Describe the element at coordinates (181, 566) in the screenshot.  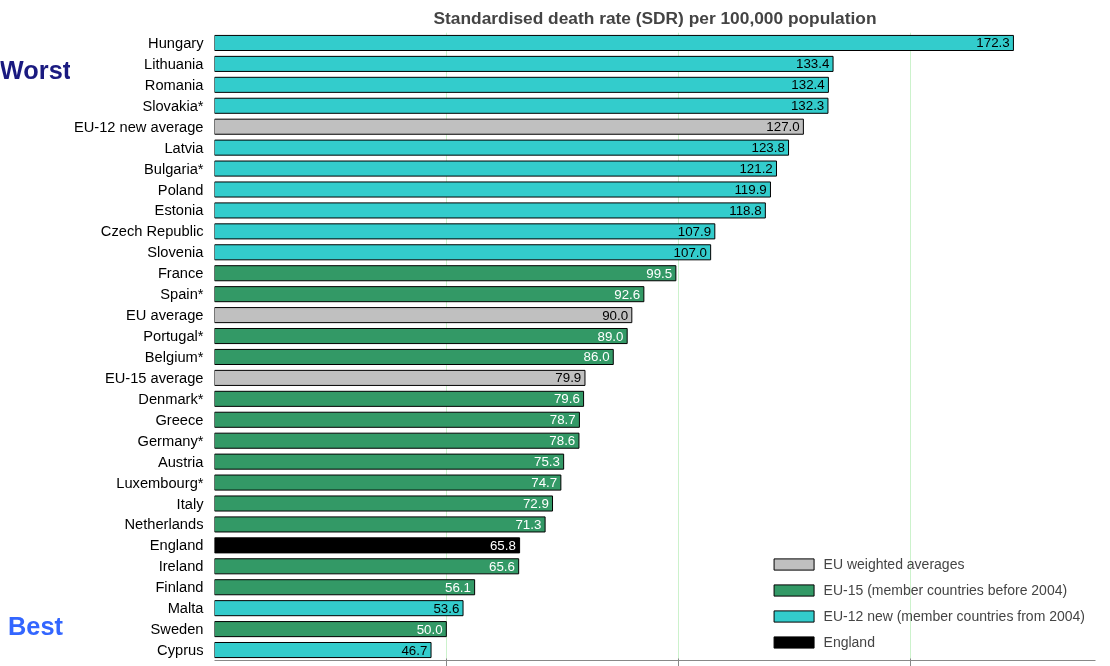
I see `y-tick-label: Ireland` at that location.